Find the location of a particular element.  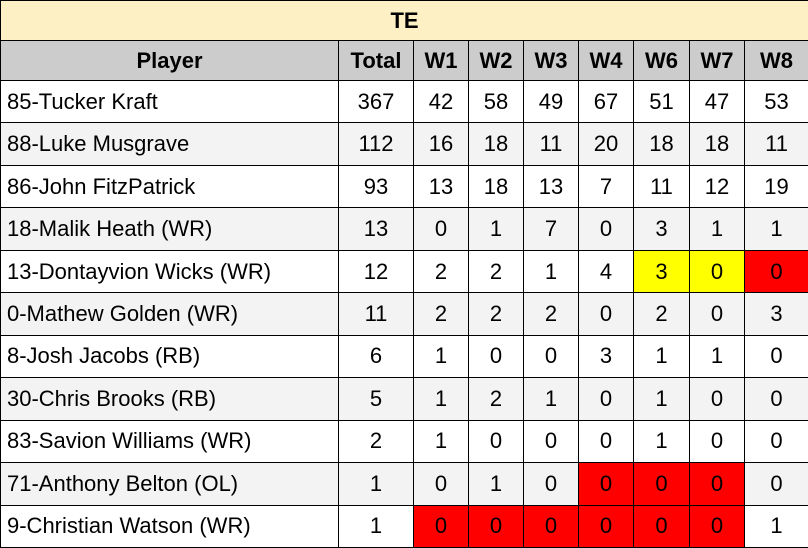

player-name: 88-Luke Musgrave is located at coordinates (169, 144).